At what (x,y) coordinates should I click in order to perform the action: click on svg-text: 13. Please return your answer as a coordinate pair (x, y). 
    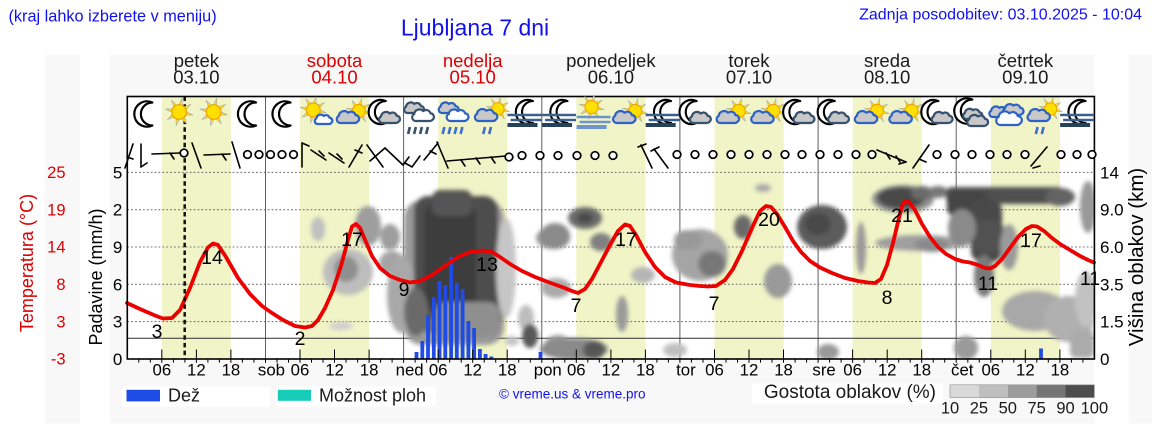
    Looking at the image, I should click on (487, 265).